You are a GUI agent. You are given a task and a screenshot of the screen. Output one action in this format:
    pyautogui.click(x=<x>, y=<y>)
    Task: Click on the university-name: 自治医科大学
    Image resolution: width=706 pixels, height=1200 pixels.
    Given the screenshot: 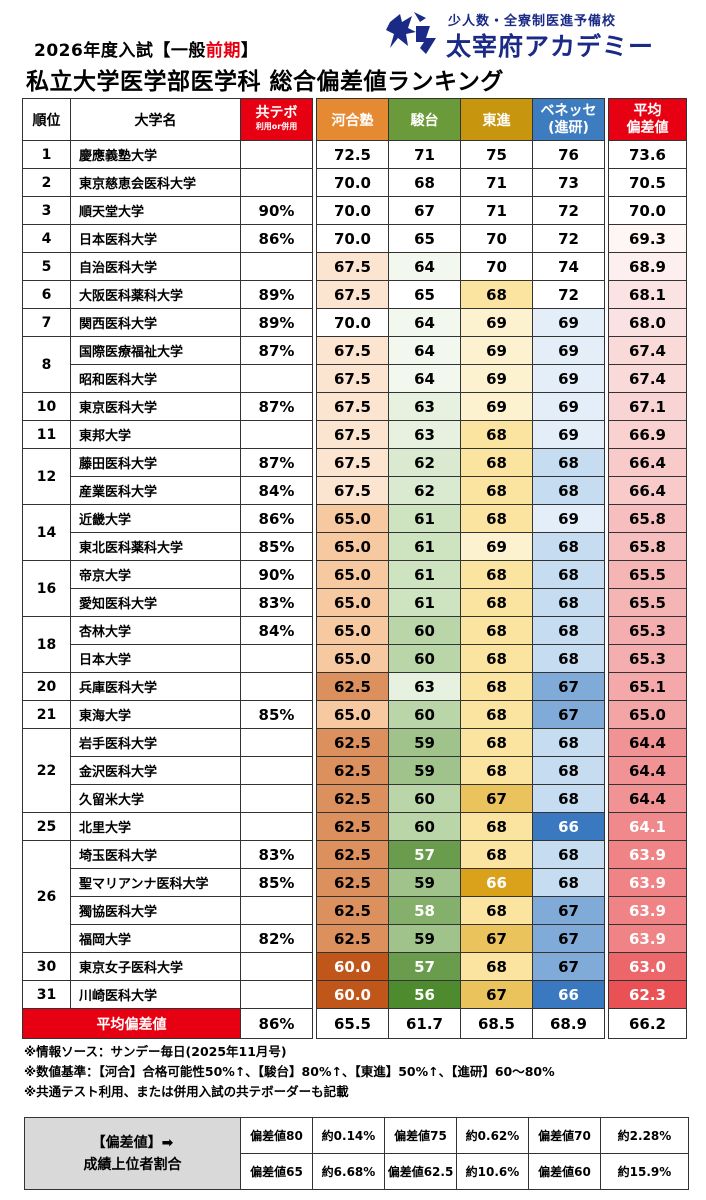 What is the action you would take?
    pyautogui.click(x=155, y=266)
    